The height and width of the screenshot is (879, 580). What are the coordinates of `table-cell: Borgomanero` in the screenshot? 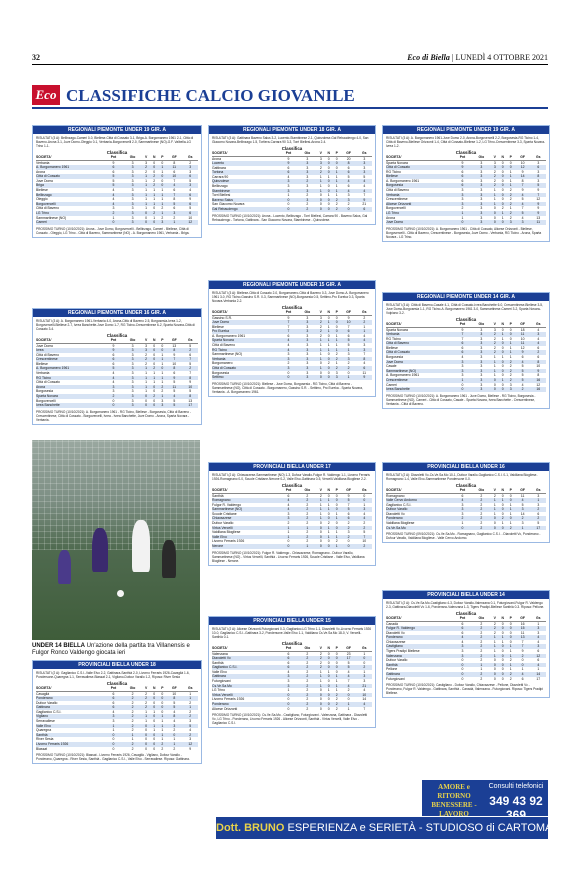 It's located at (222, 363).